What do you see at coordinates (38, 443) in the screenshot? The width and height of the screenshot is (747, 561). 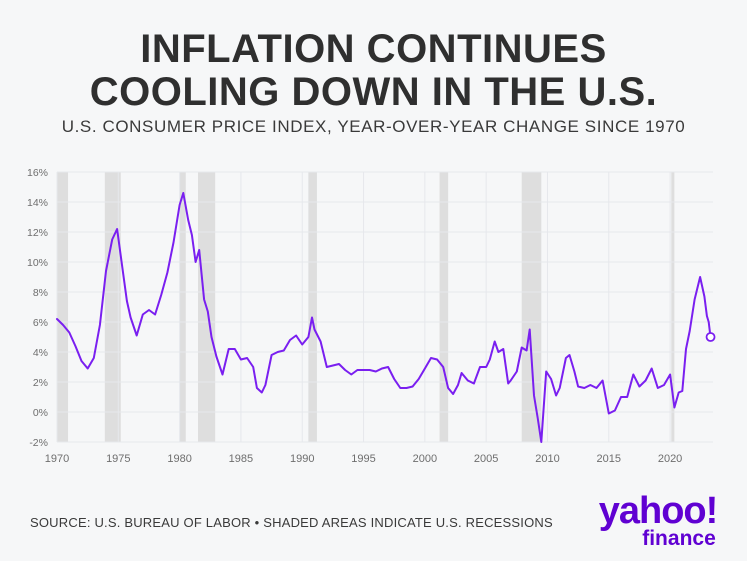 I see `y-tick-label: -2%` at bounding box center [38, 443].